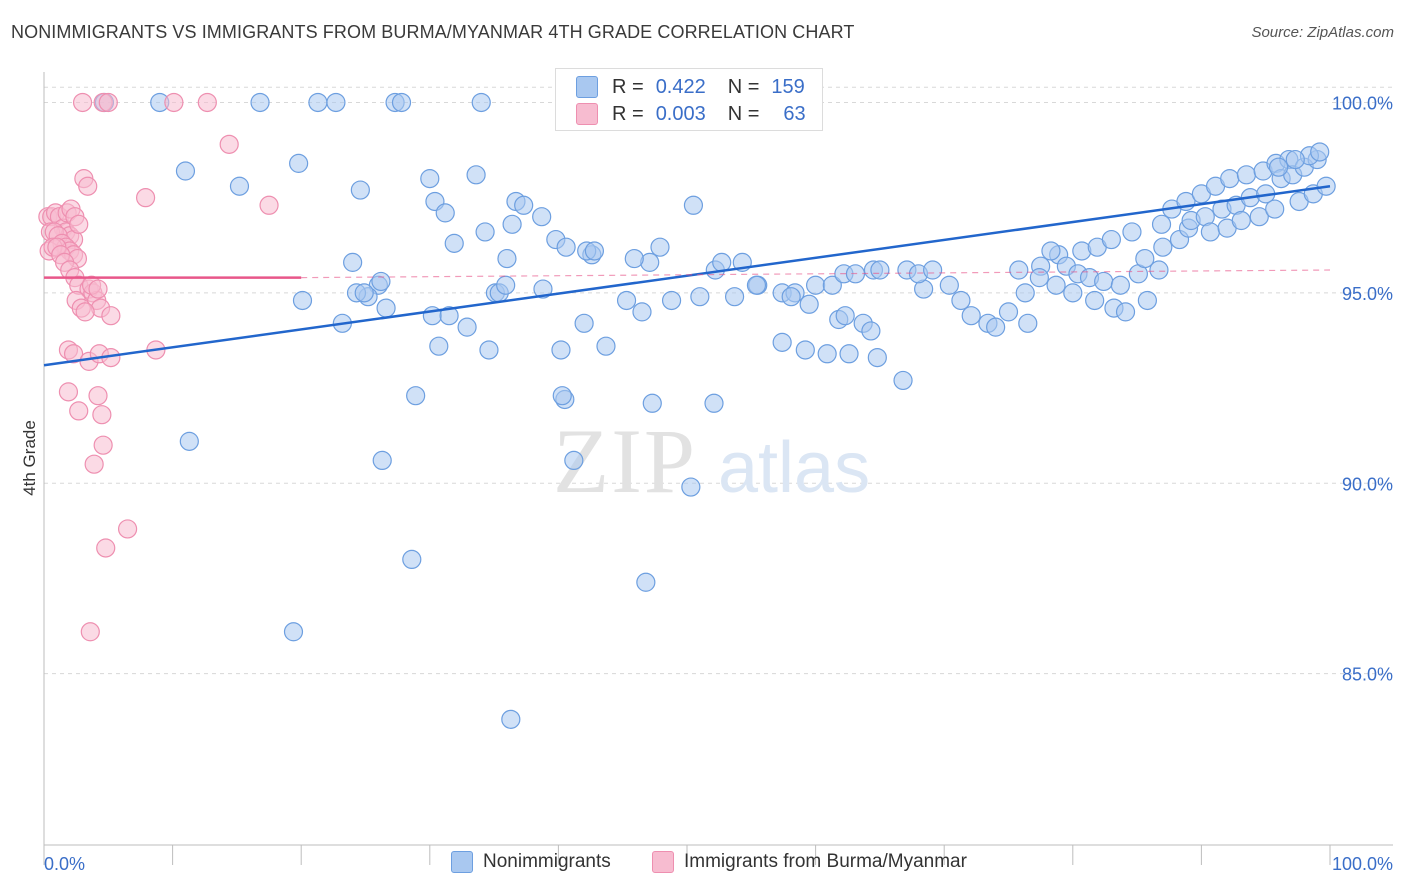  What do you see at coordinates (587, 114) in the screenshot?
I see `legend-swatch-pink` at bounding box center [587, 114].